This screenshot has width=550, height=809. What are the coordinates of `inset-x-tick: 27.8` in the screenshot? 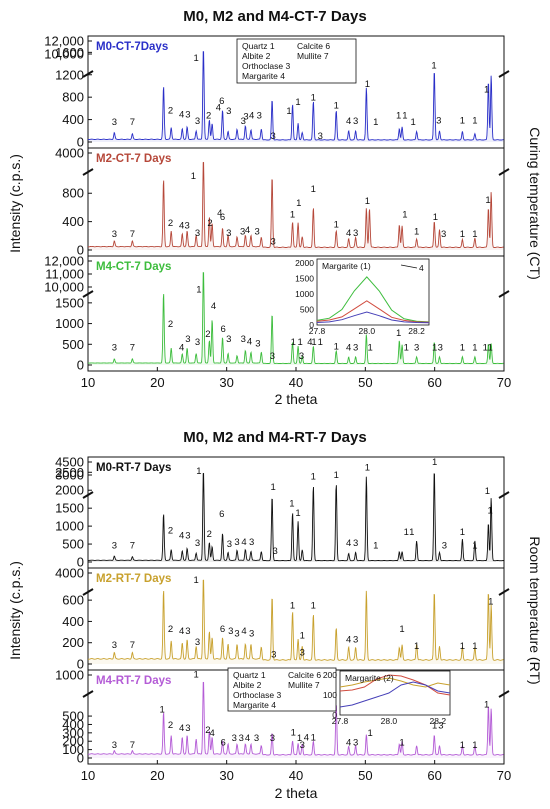 It's located at (317, 331).